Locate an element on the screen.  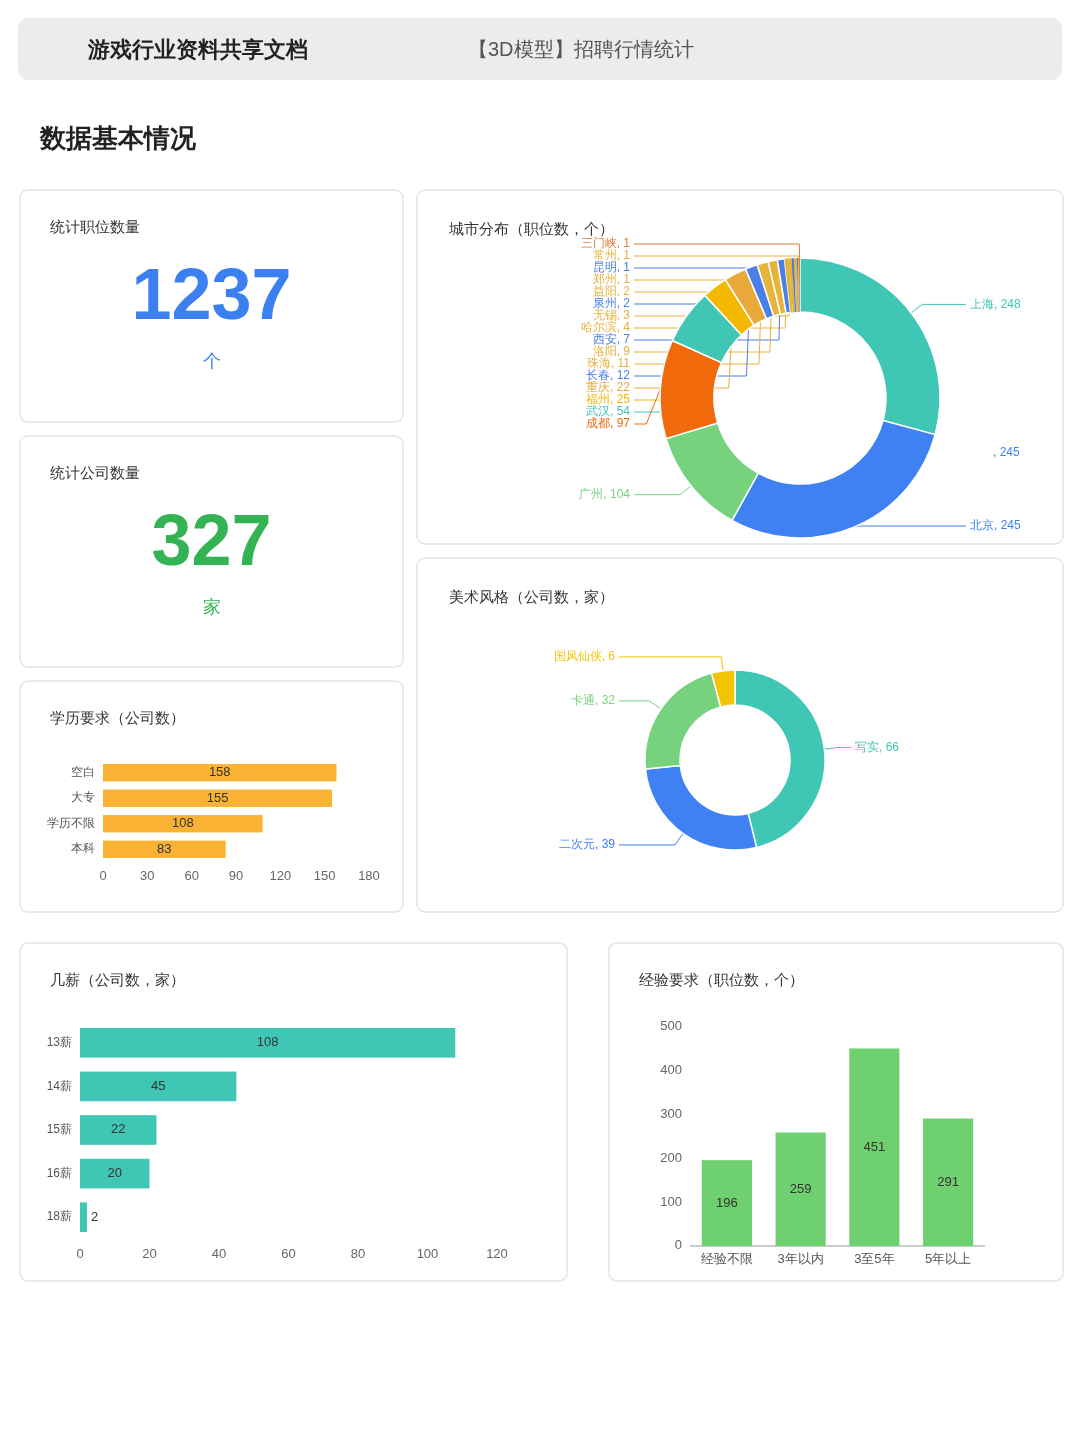
data-label: 83 is located at coordinates (164, 848).